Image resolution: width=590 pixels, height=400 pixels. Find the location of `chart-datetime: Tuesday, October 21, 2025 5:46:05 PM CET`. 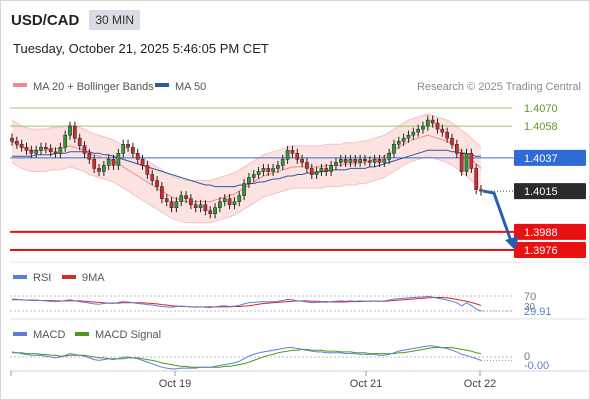

chart-datetime: Tuesday, October 21, 2025 5:46:05 PM CET is located at coordinates (141, 48).